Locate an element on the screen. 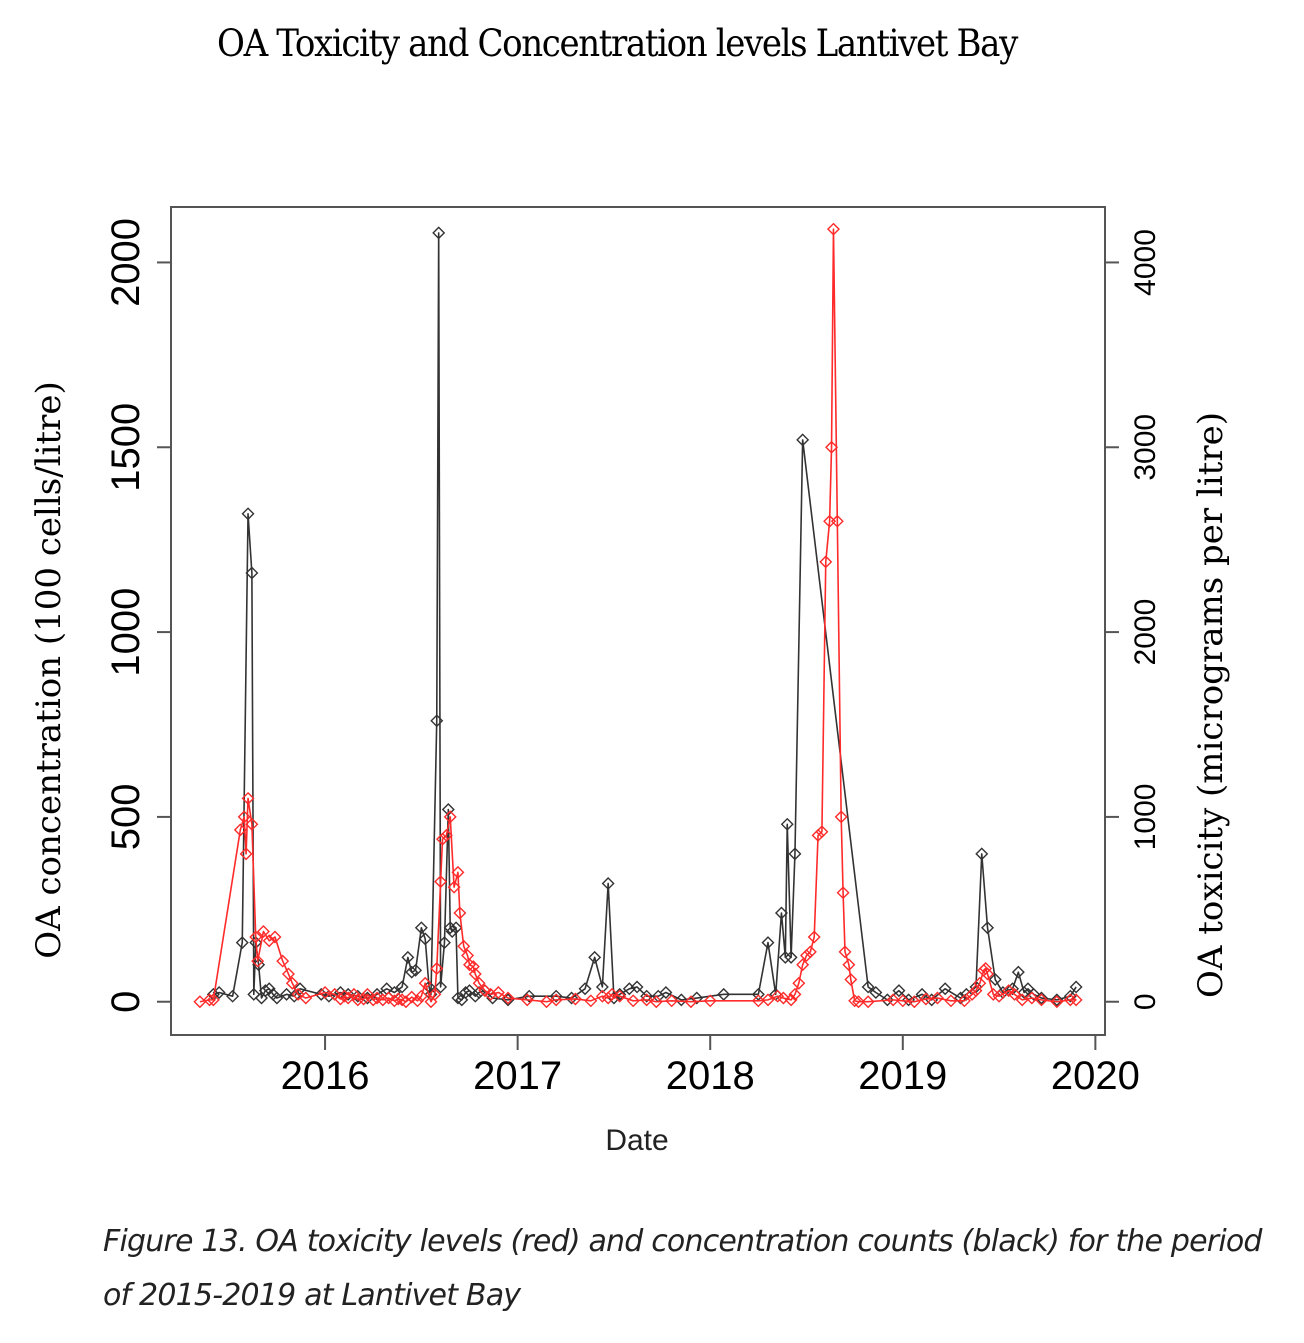 Image resolution: width=1304 pixels, height=1343 pixels. y-tick-label: 2000 is located at coordinates (126, 262).